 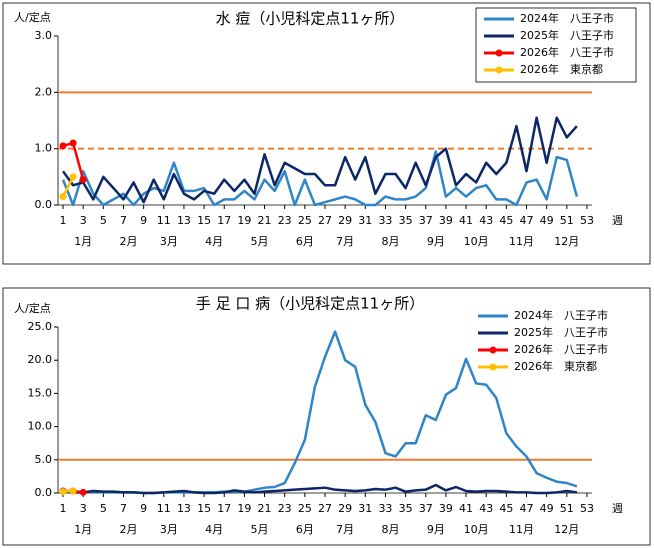 I want to click on y-tick-label: 20.0, so click(x=40, y=359).